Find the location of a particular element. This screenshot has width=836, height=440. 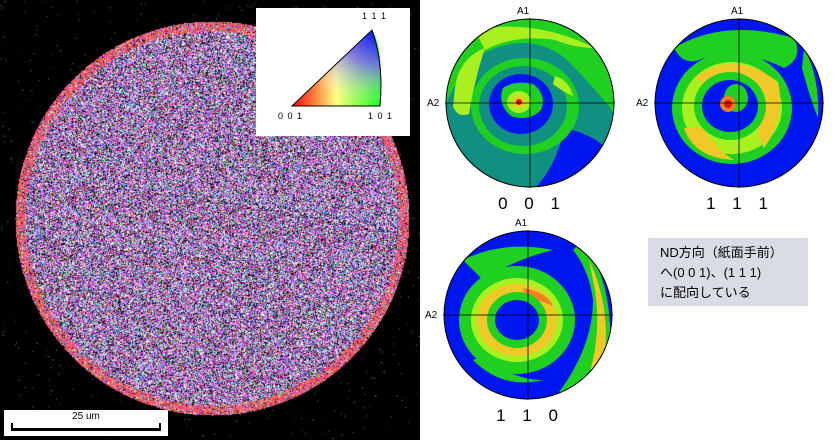

pf111-caption: 1 1 1 is located at coordinates (740, 203).